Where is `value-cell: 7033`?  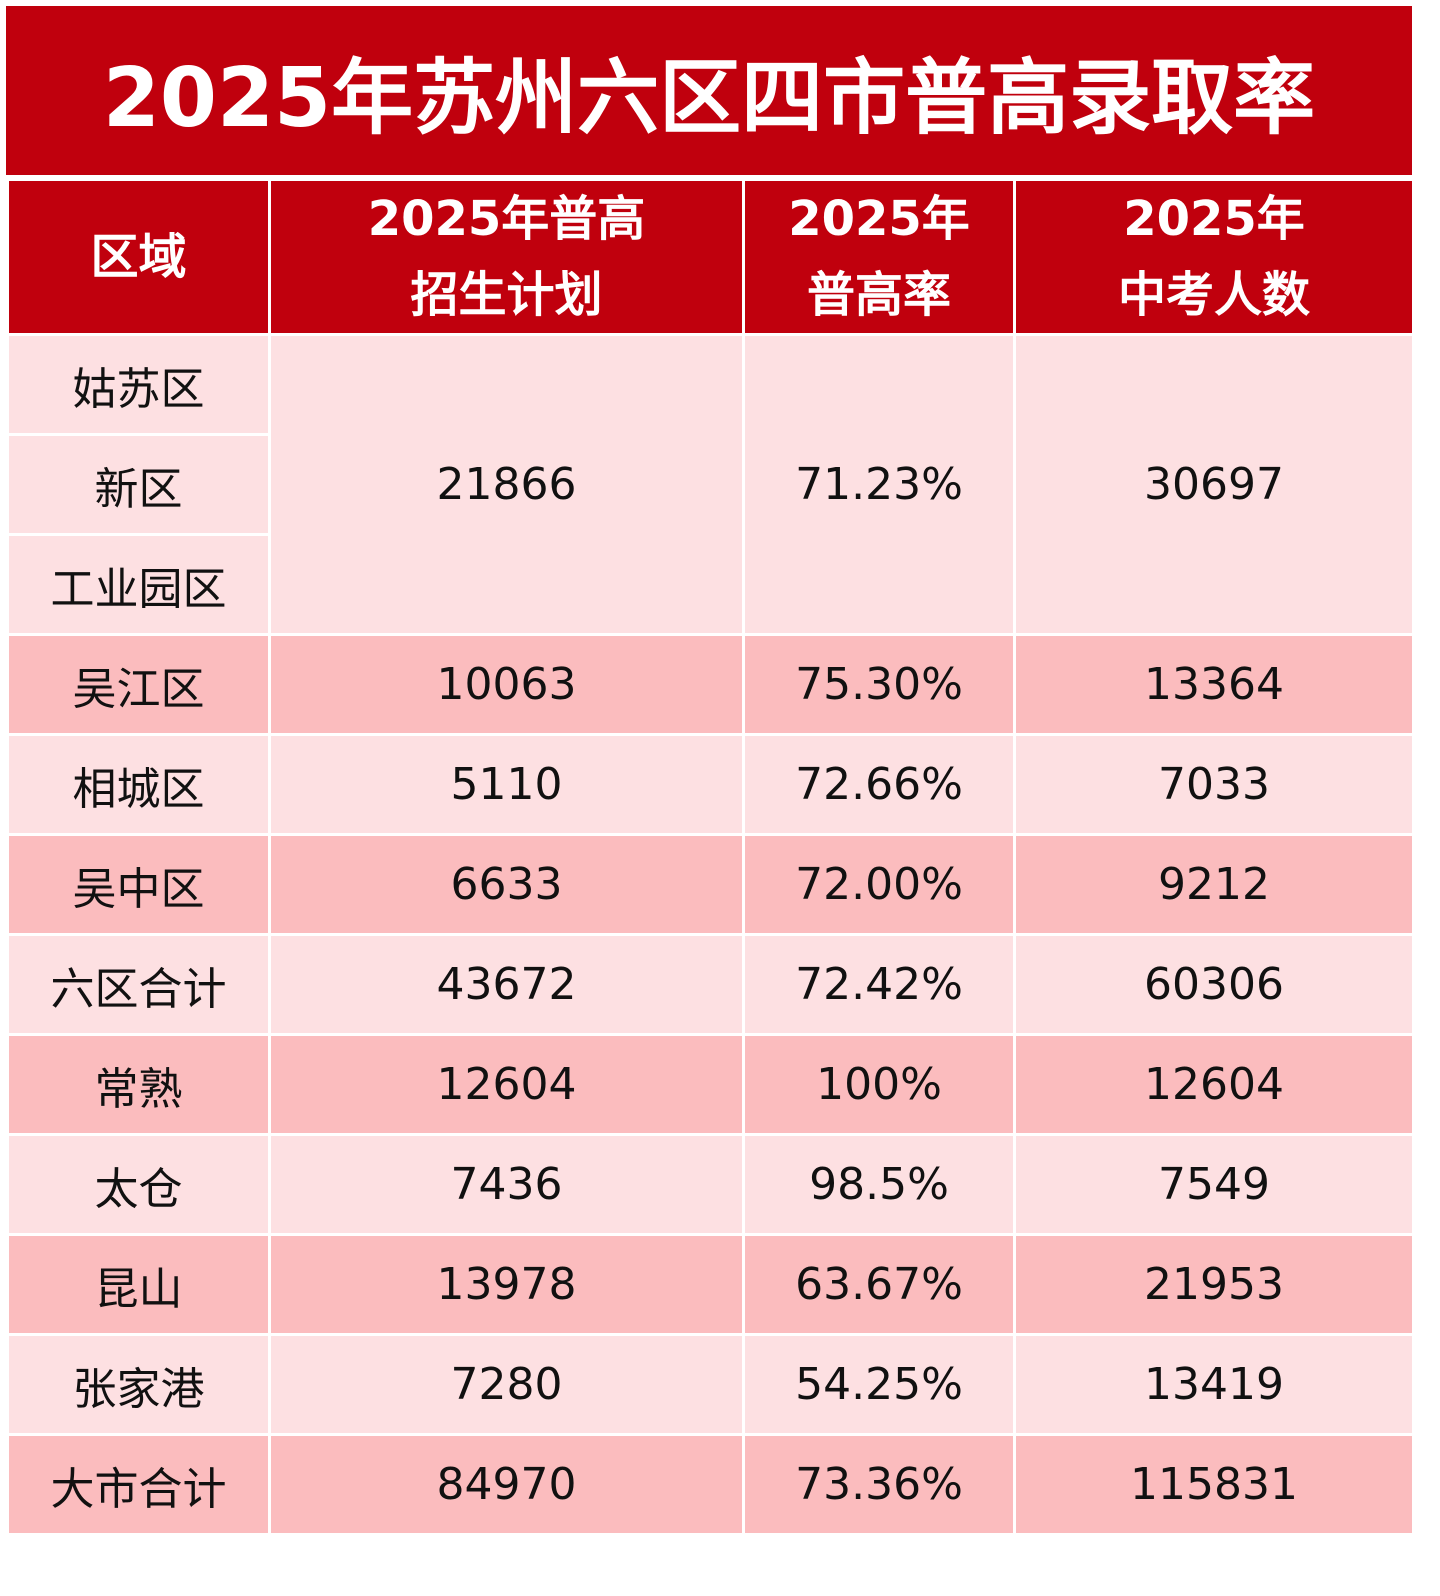 value-cell: 7033 is located at coordinates (1214, 784).